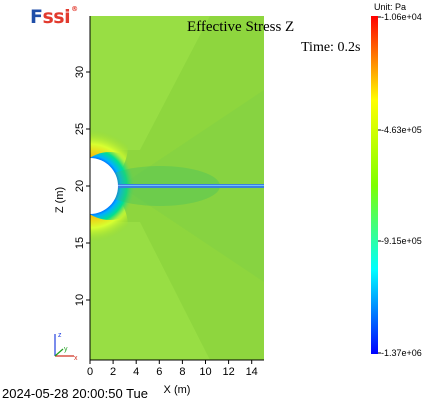 This screenshot has width=435, height=406. I want to click on timestamp: 2024-05-28 20:00:50 Tue, so click(75, 393).